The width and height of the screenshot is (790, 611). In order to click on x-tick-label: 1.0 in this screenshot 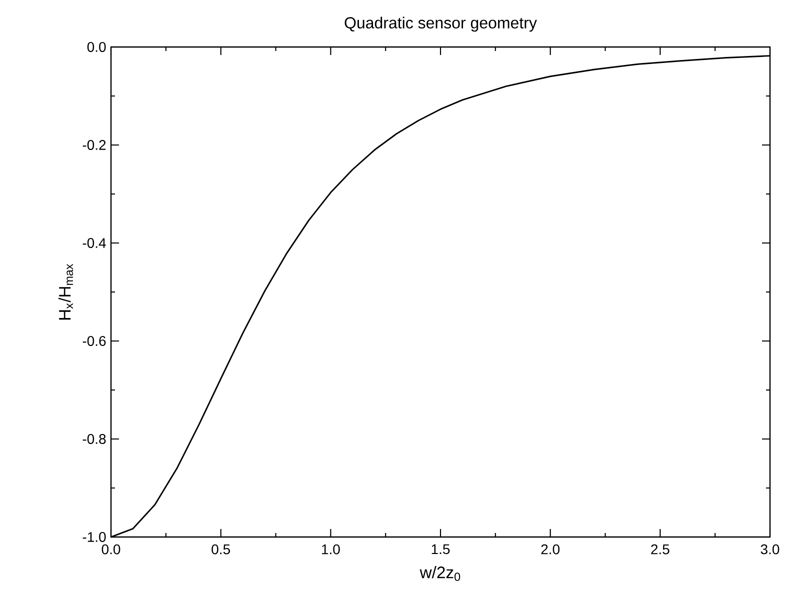, I will do `click(331, 549)`.